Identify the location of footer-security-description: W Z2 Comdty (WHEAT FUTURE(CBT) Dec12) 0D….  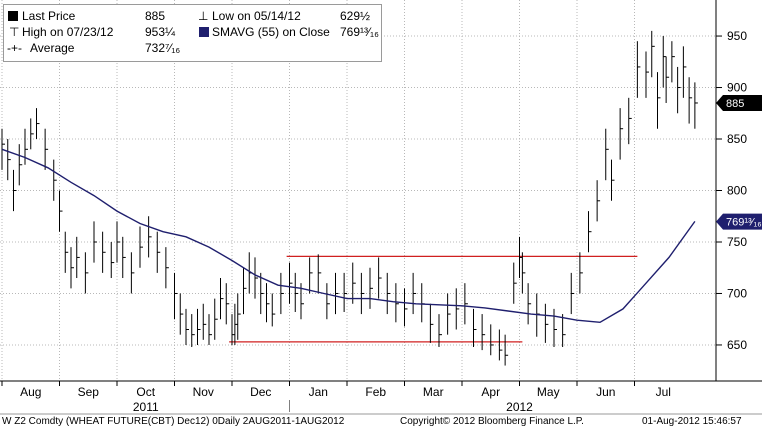
(173, 421).